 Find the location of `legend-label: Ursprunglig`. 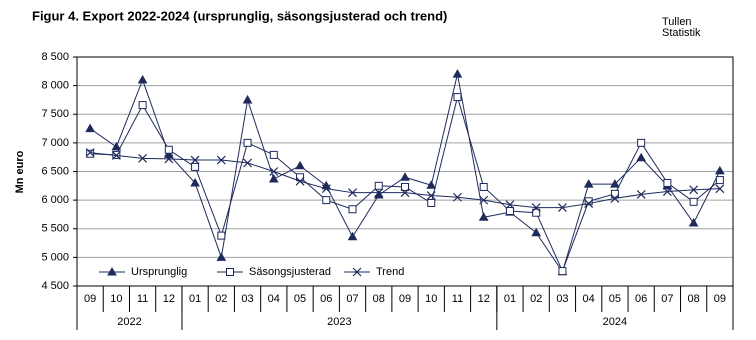

legend-label: Ursprunglig is located at coordinates (159, 272).